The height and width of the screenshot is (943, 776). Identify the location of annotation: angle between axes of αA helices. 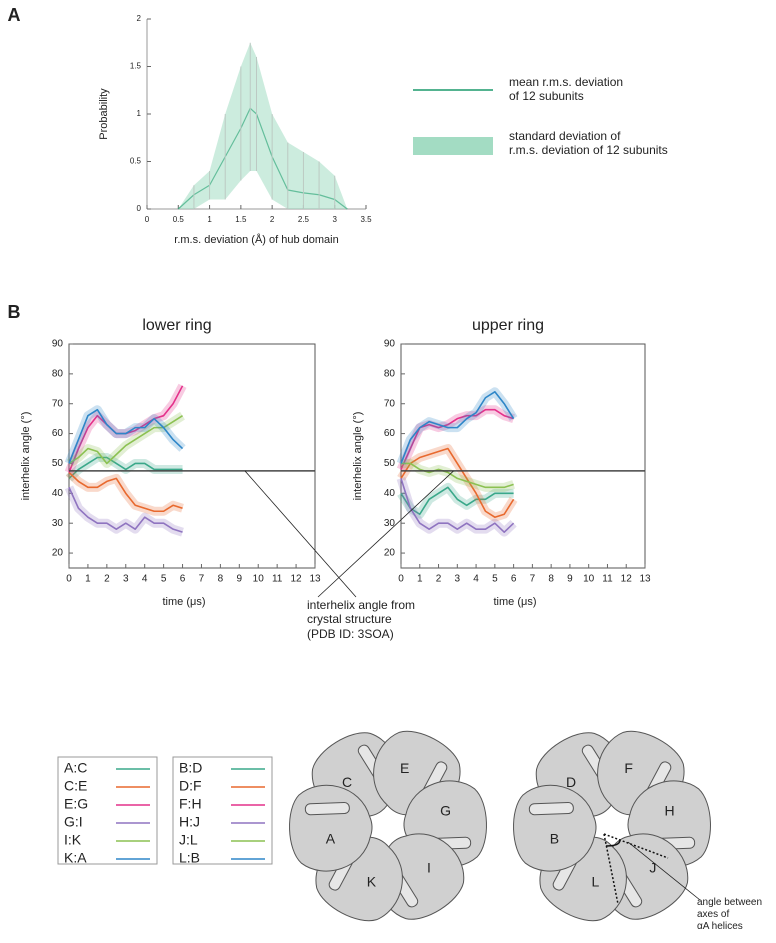
(730, 914).